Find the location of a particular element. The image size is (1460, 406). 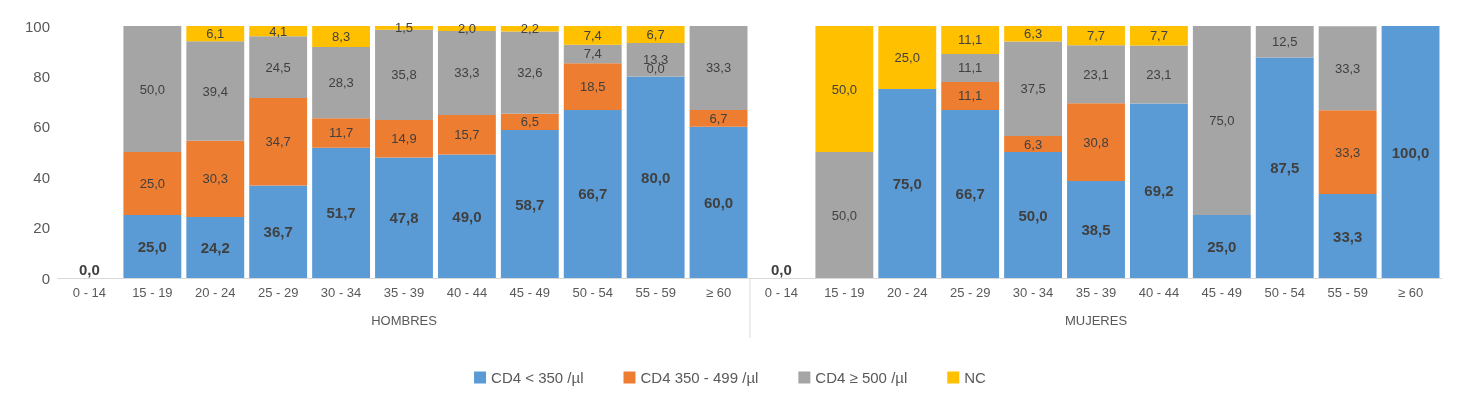

legend-label: NC is located at coordinates (975, 377).